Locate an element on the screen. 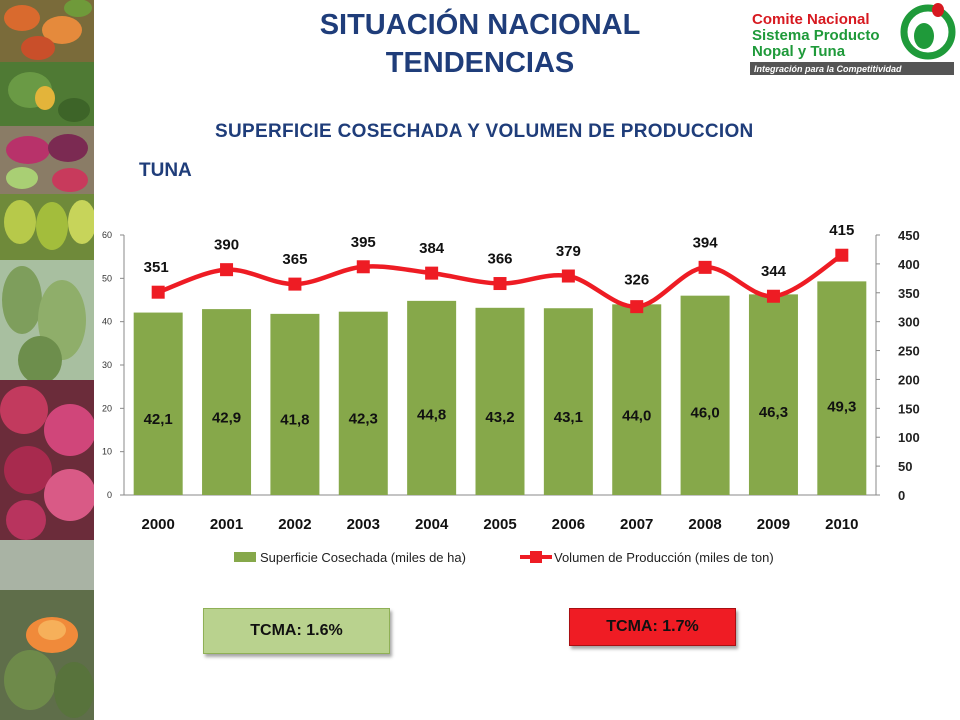  bar-value-label: 43,1 is located at coordinates (568, 417).